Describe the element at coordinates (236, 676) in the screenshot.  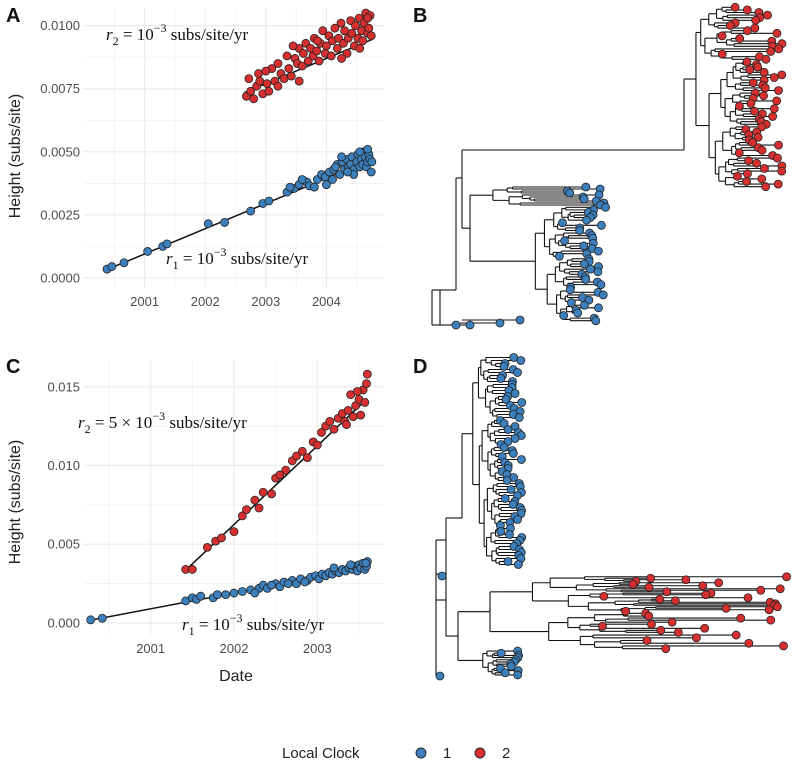
I see `x-axis-title-c: Date` at that location.